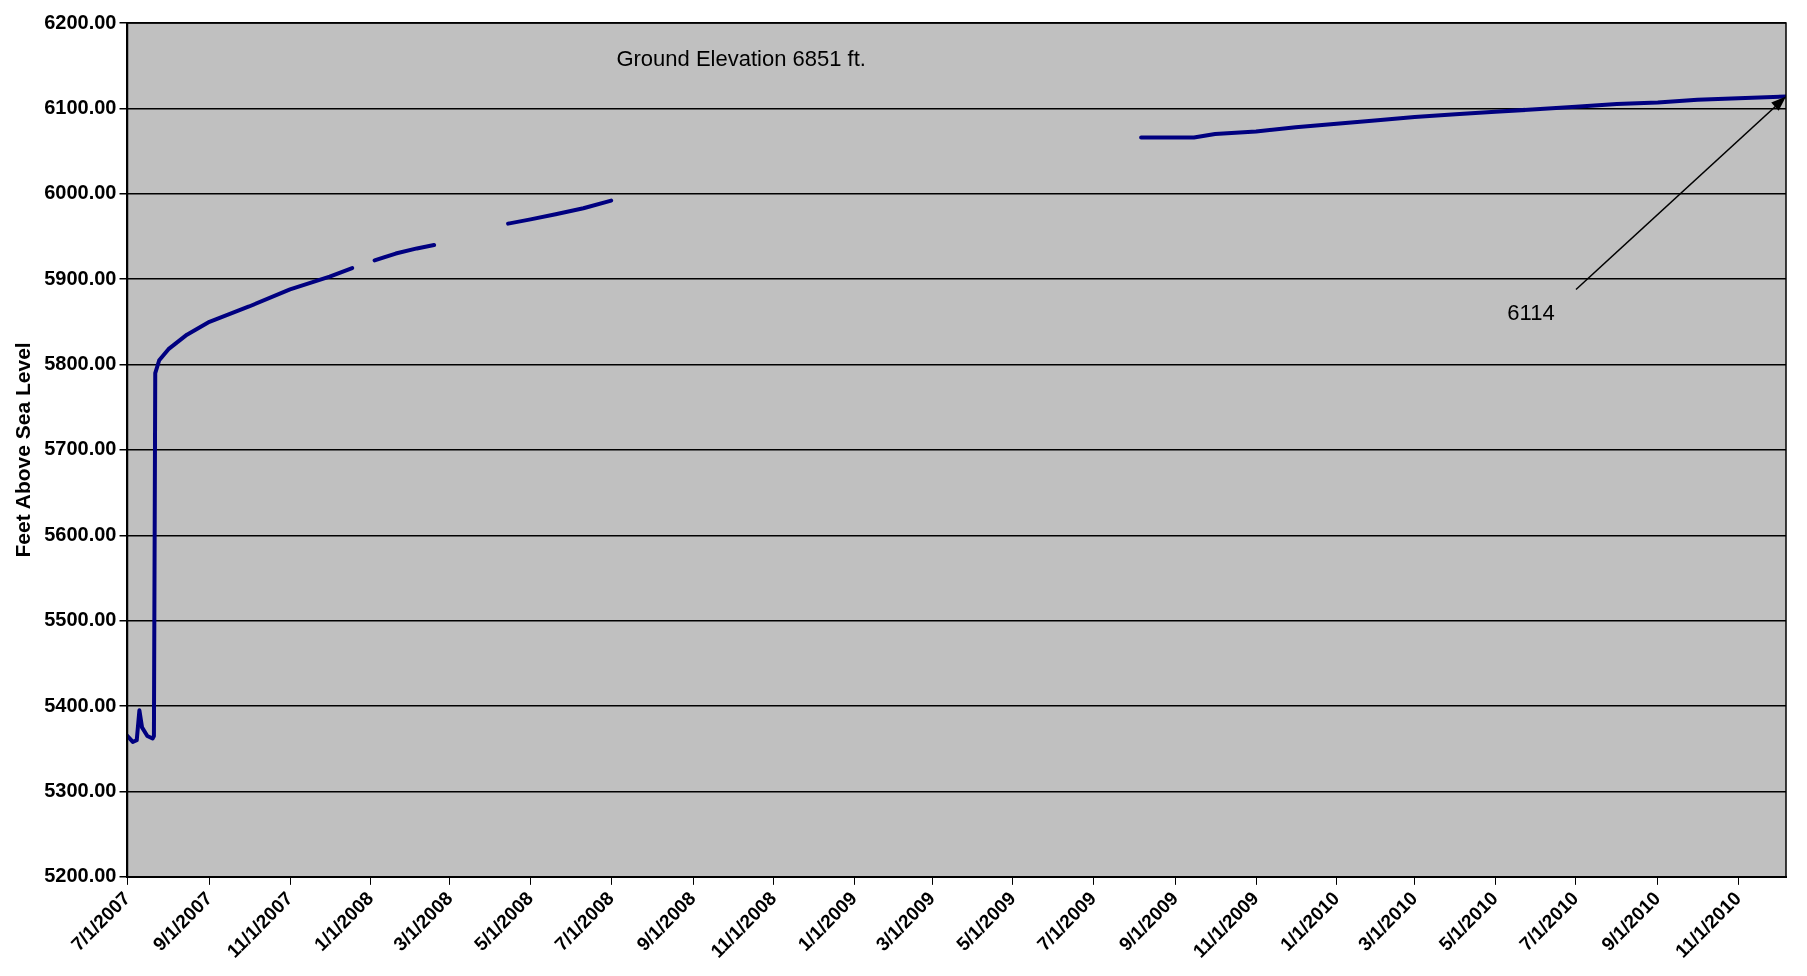  I want to click on y-tick-label: 5400.00, so click(80, 704).